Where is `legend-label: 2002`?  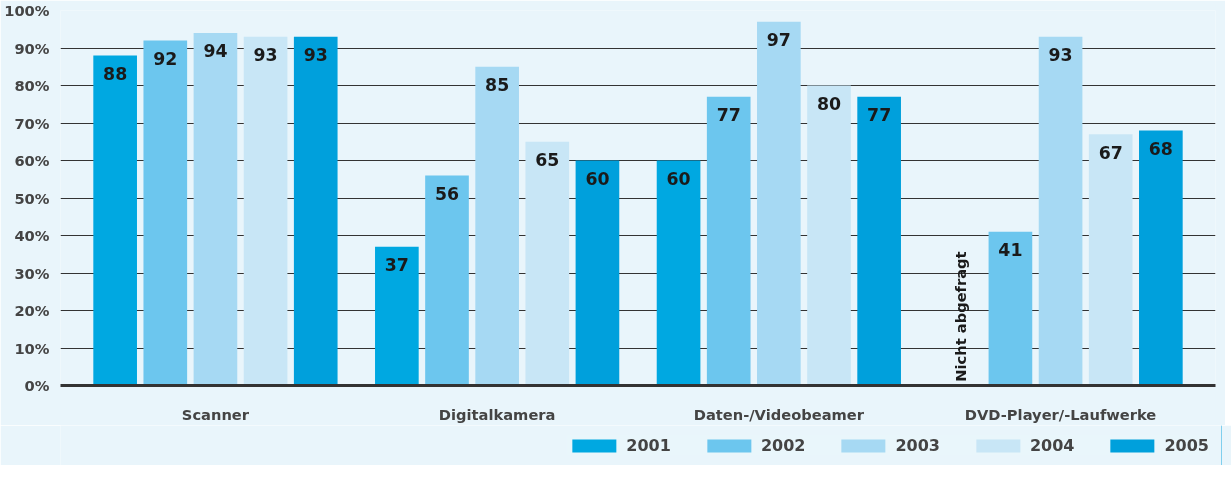 legend-label: 2002 is located at coordinates (783, 445).